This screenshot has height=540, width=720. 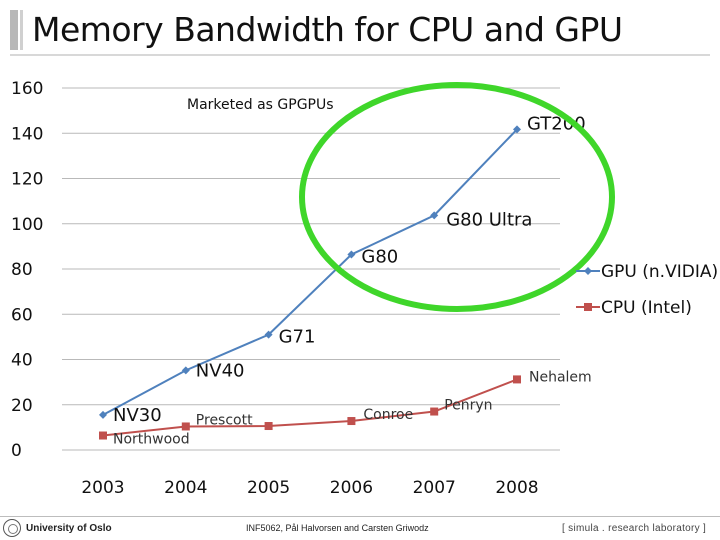 I want to click on title-accent-bar-secondary, so click(x=21, y=30).